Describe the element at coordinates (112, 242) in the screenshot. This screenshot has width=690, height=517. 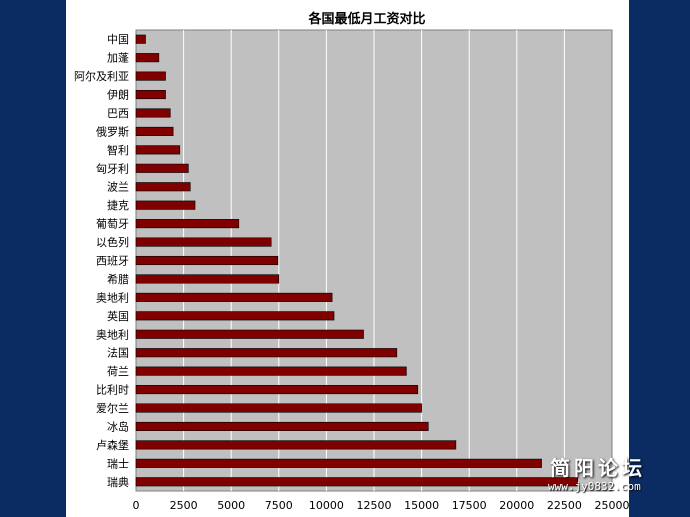
I see `category-label: 以色列` at that location.